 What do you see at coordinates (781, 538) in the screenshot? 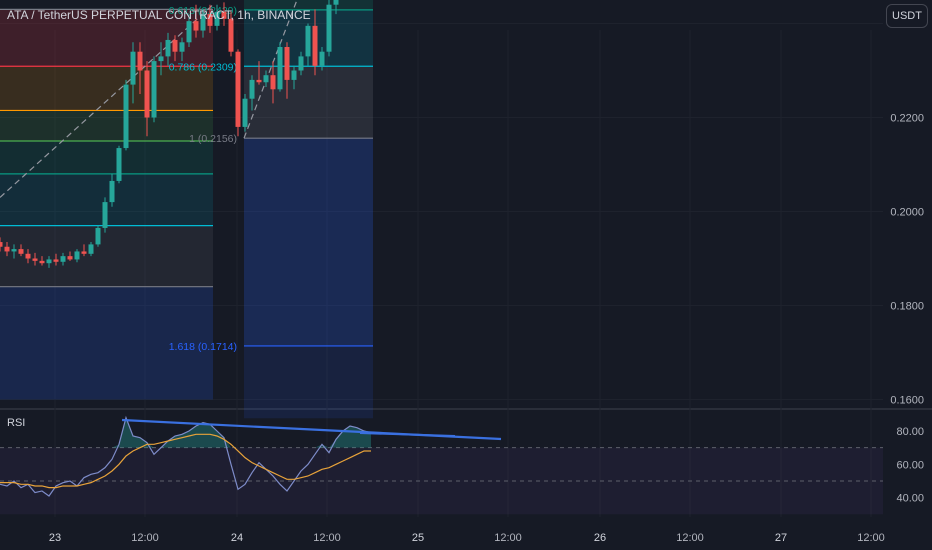
I see `x-tick-label: 27` at bounding box center [781, 538].